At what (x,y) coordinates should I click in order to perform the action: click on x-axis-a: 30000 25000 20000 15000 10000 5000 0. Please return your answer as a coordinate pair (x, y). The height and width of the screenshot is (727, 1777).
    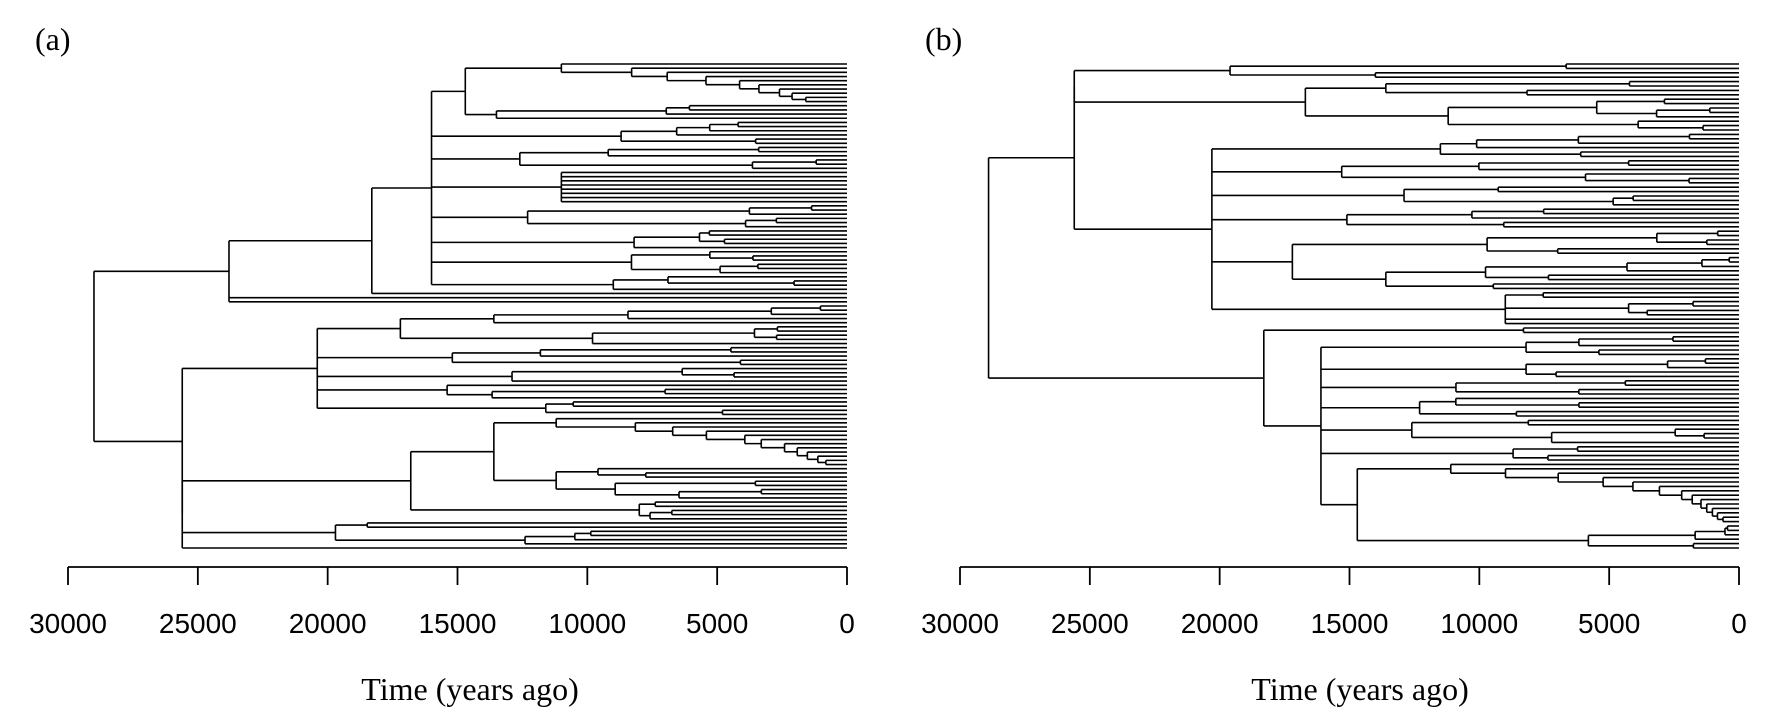
    Looking at the image, I should click on (442, 602).